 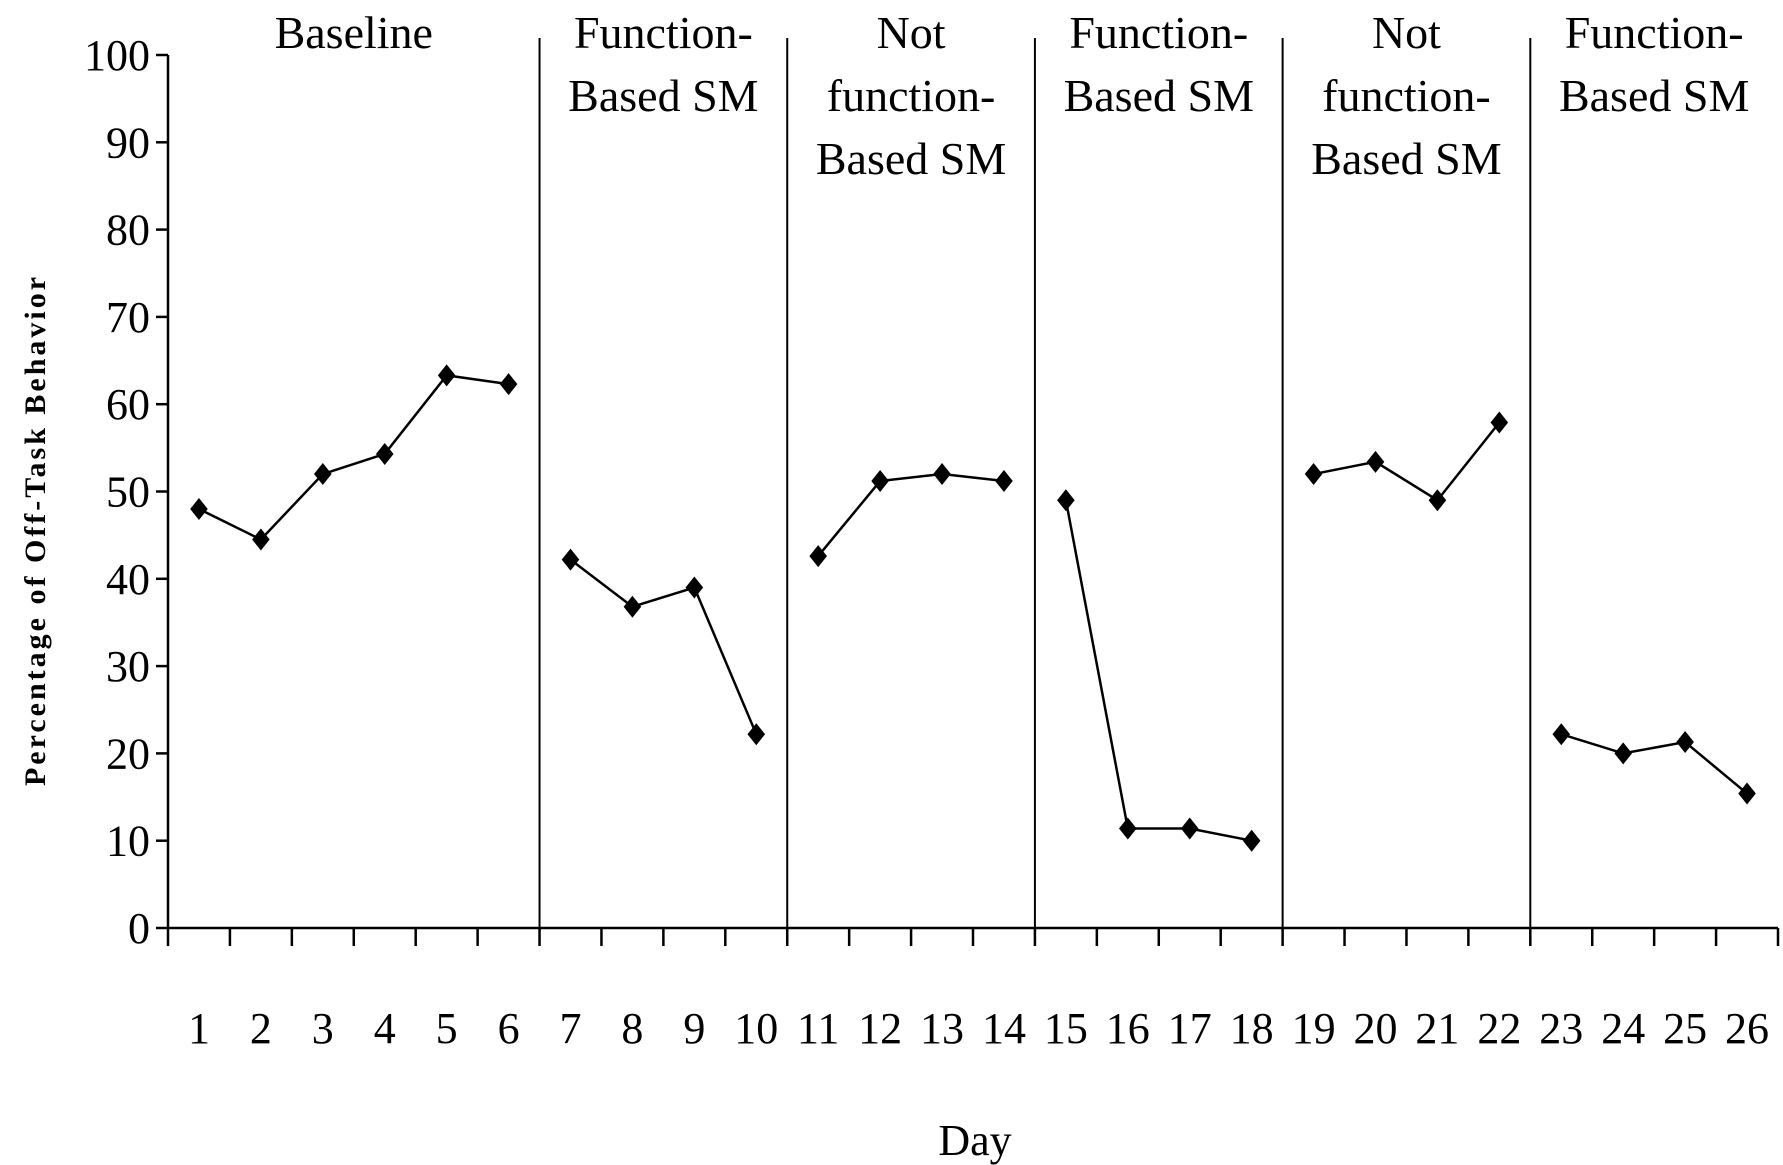 I want to click on phase-label-line: Baseline, so click(x=354, y=32).